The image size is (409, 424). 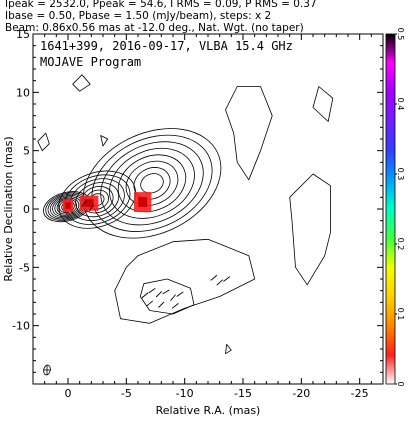 I want to click on colorbar-tick-label: 0.2, so click(x=400, y=244).